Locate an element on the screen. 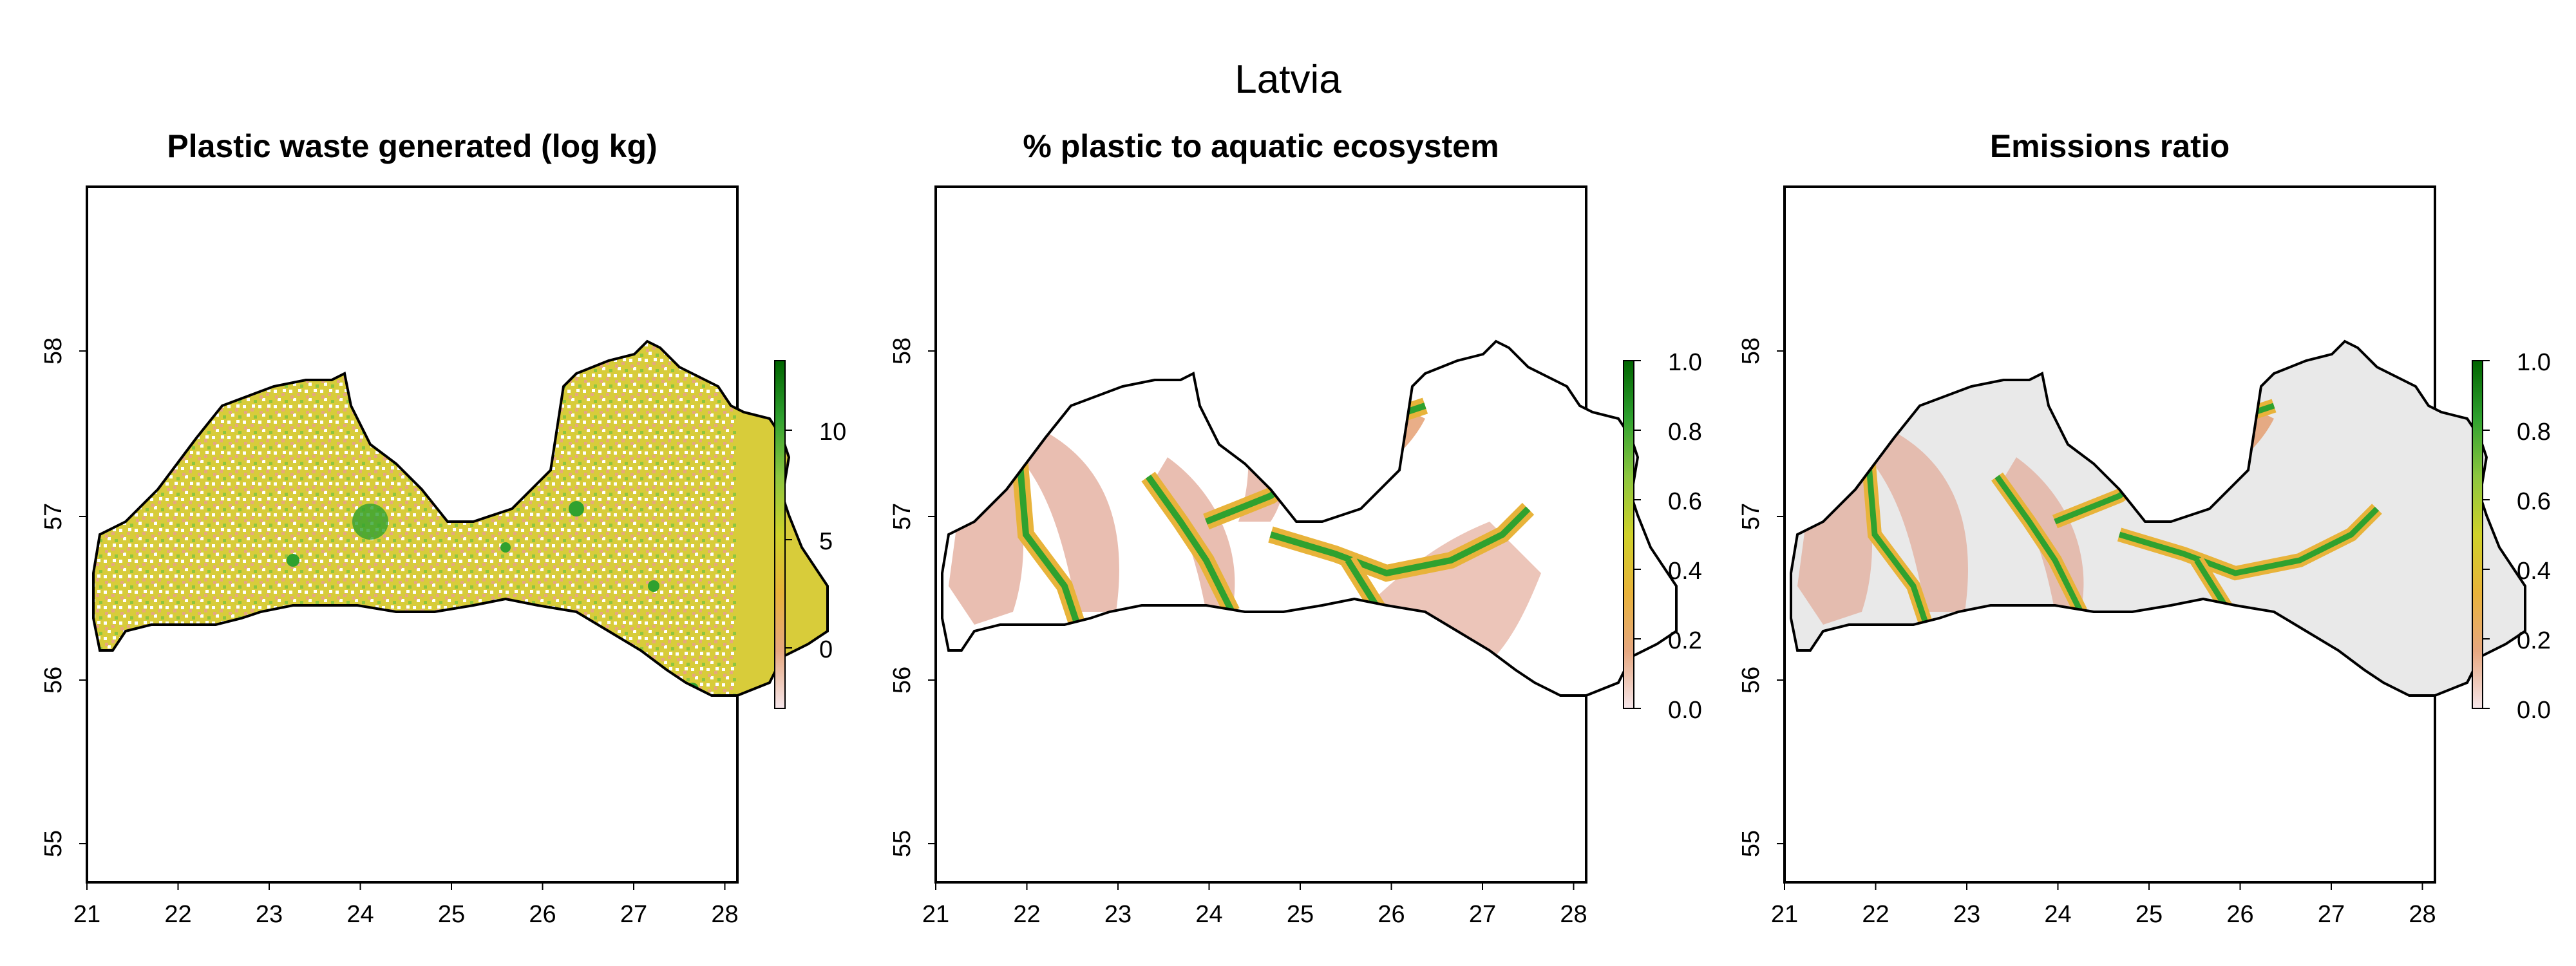  panel-title: % plastic to aquatic ecosystem is located at coordinates (1261, 146).